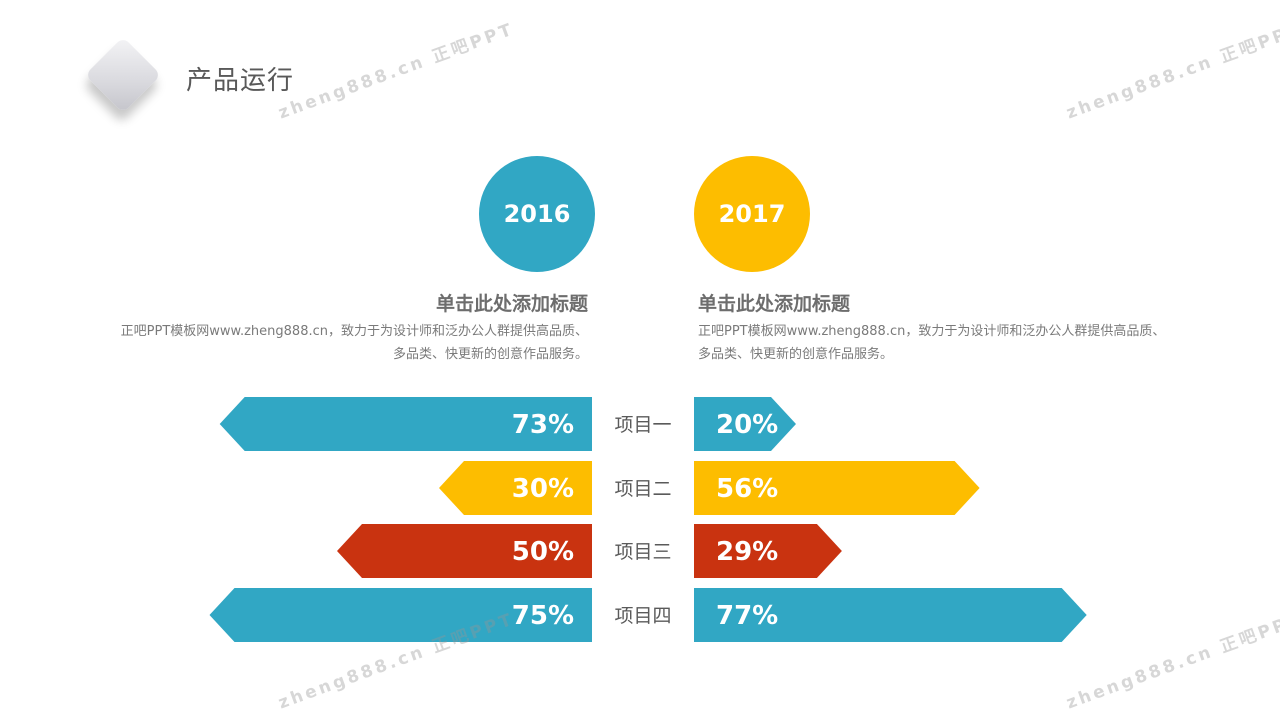 The height and width of the screenshot is (720, 1280). I want to click on year-2017-circle: 2017, so click(752, 214).